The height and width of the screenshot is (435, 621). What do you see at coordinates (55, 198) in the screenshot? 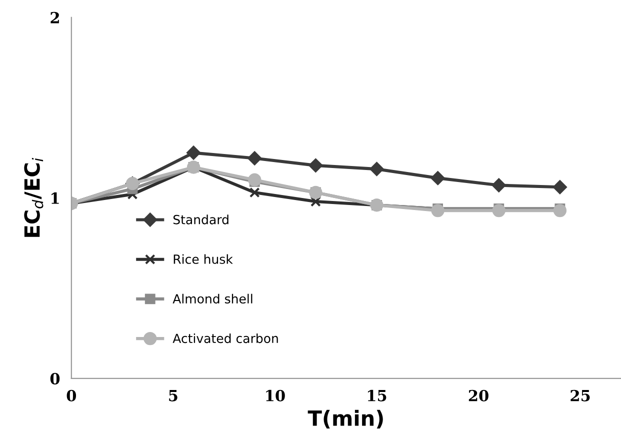
I see `y-tick-label: 1` at bounding box center [55, 198].